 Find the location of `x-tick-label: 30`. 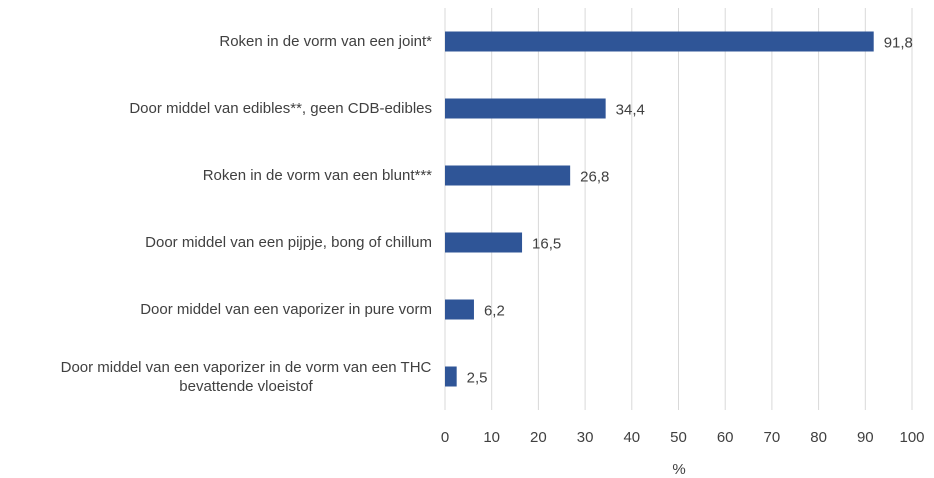

x-tick-label: 30 is located at coordinates (585, 437).